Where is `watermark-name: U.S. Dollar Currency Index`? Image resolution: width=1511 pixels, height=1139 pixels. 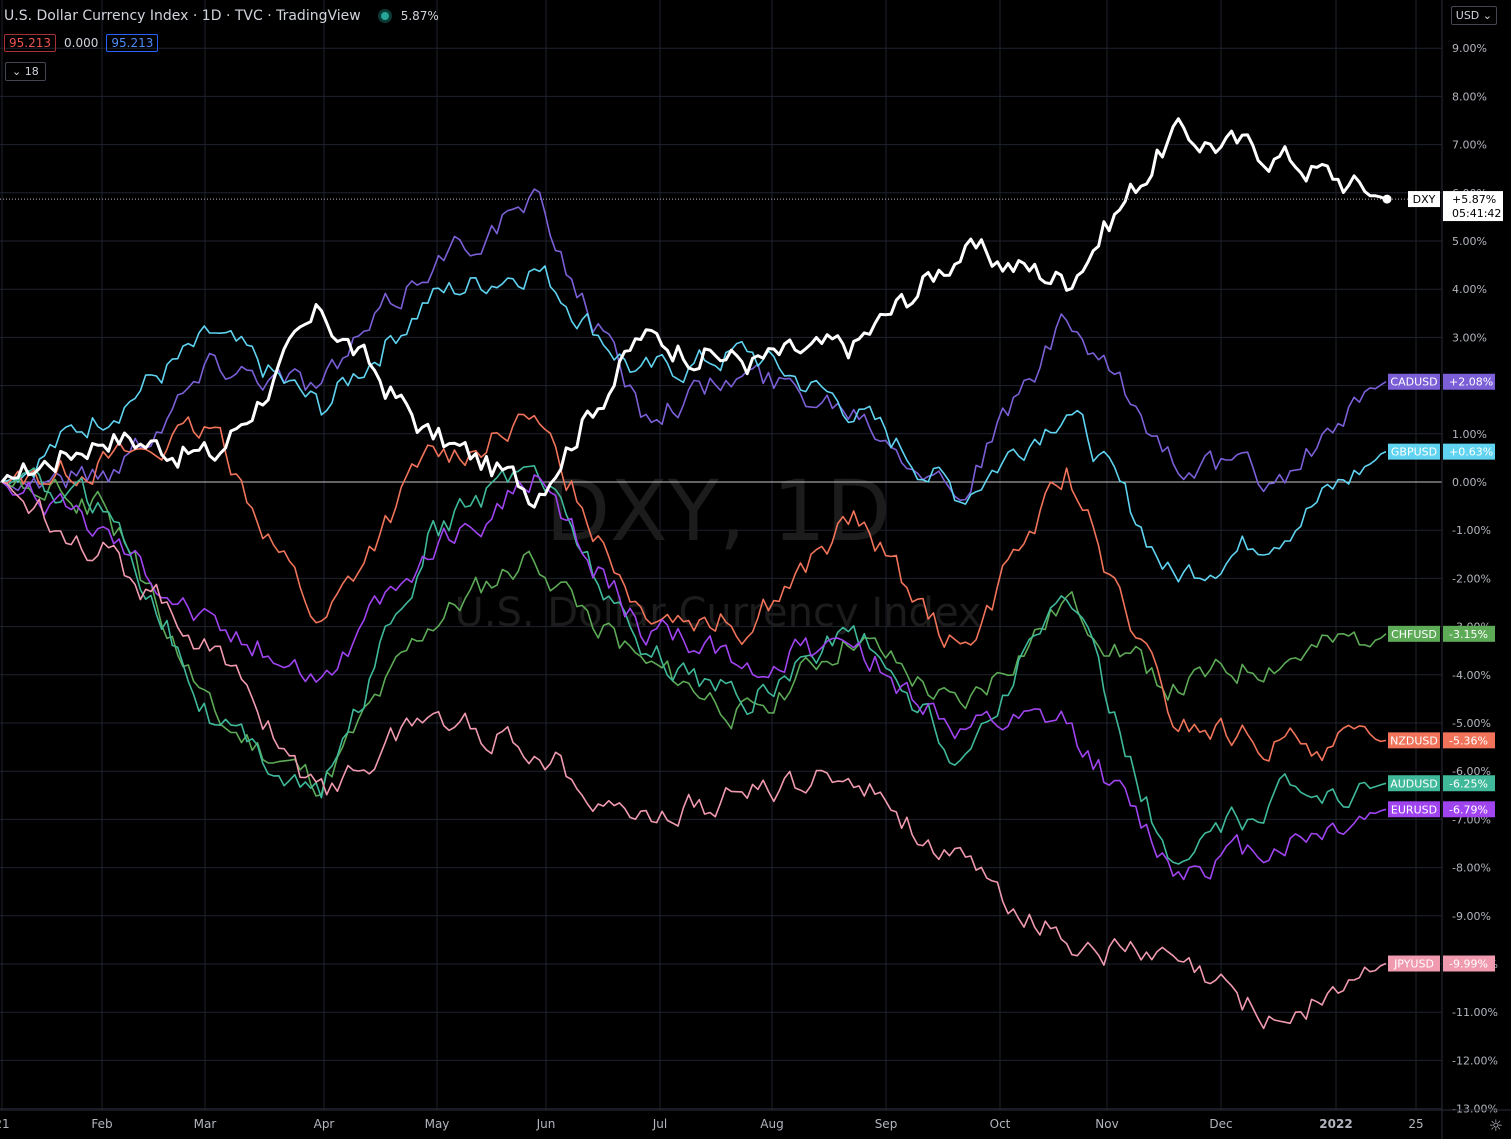 watermark-name: U.S. Dollar Currency Index is located at coordinates (717, 613).